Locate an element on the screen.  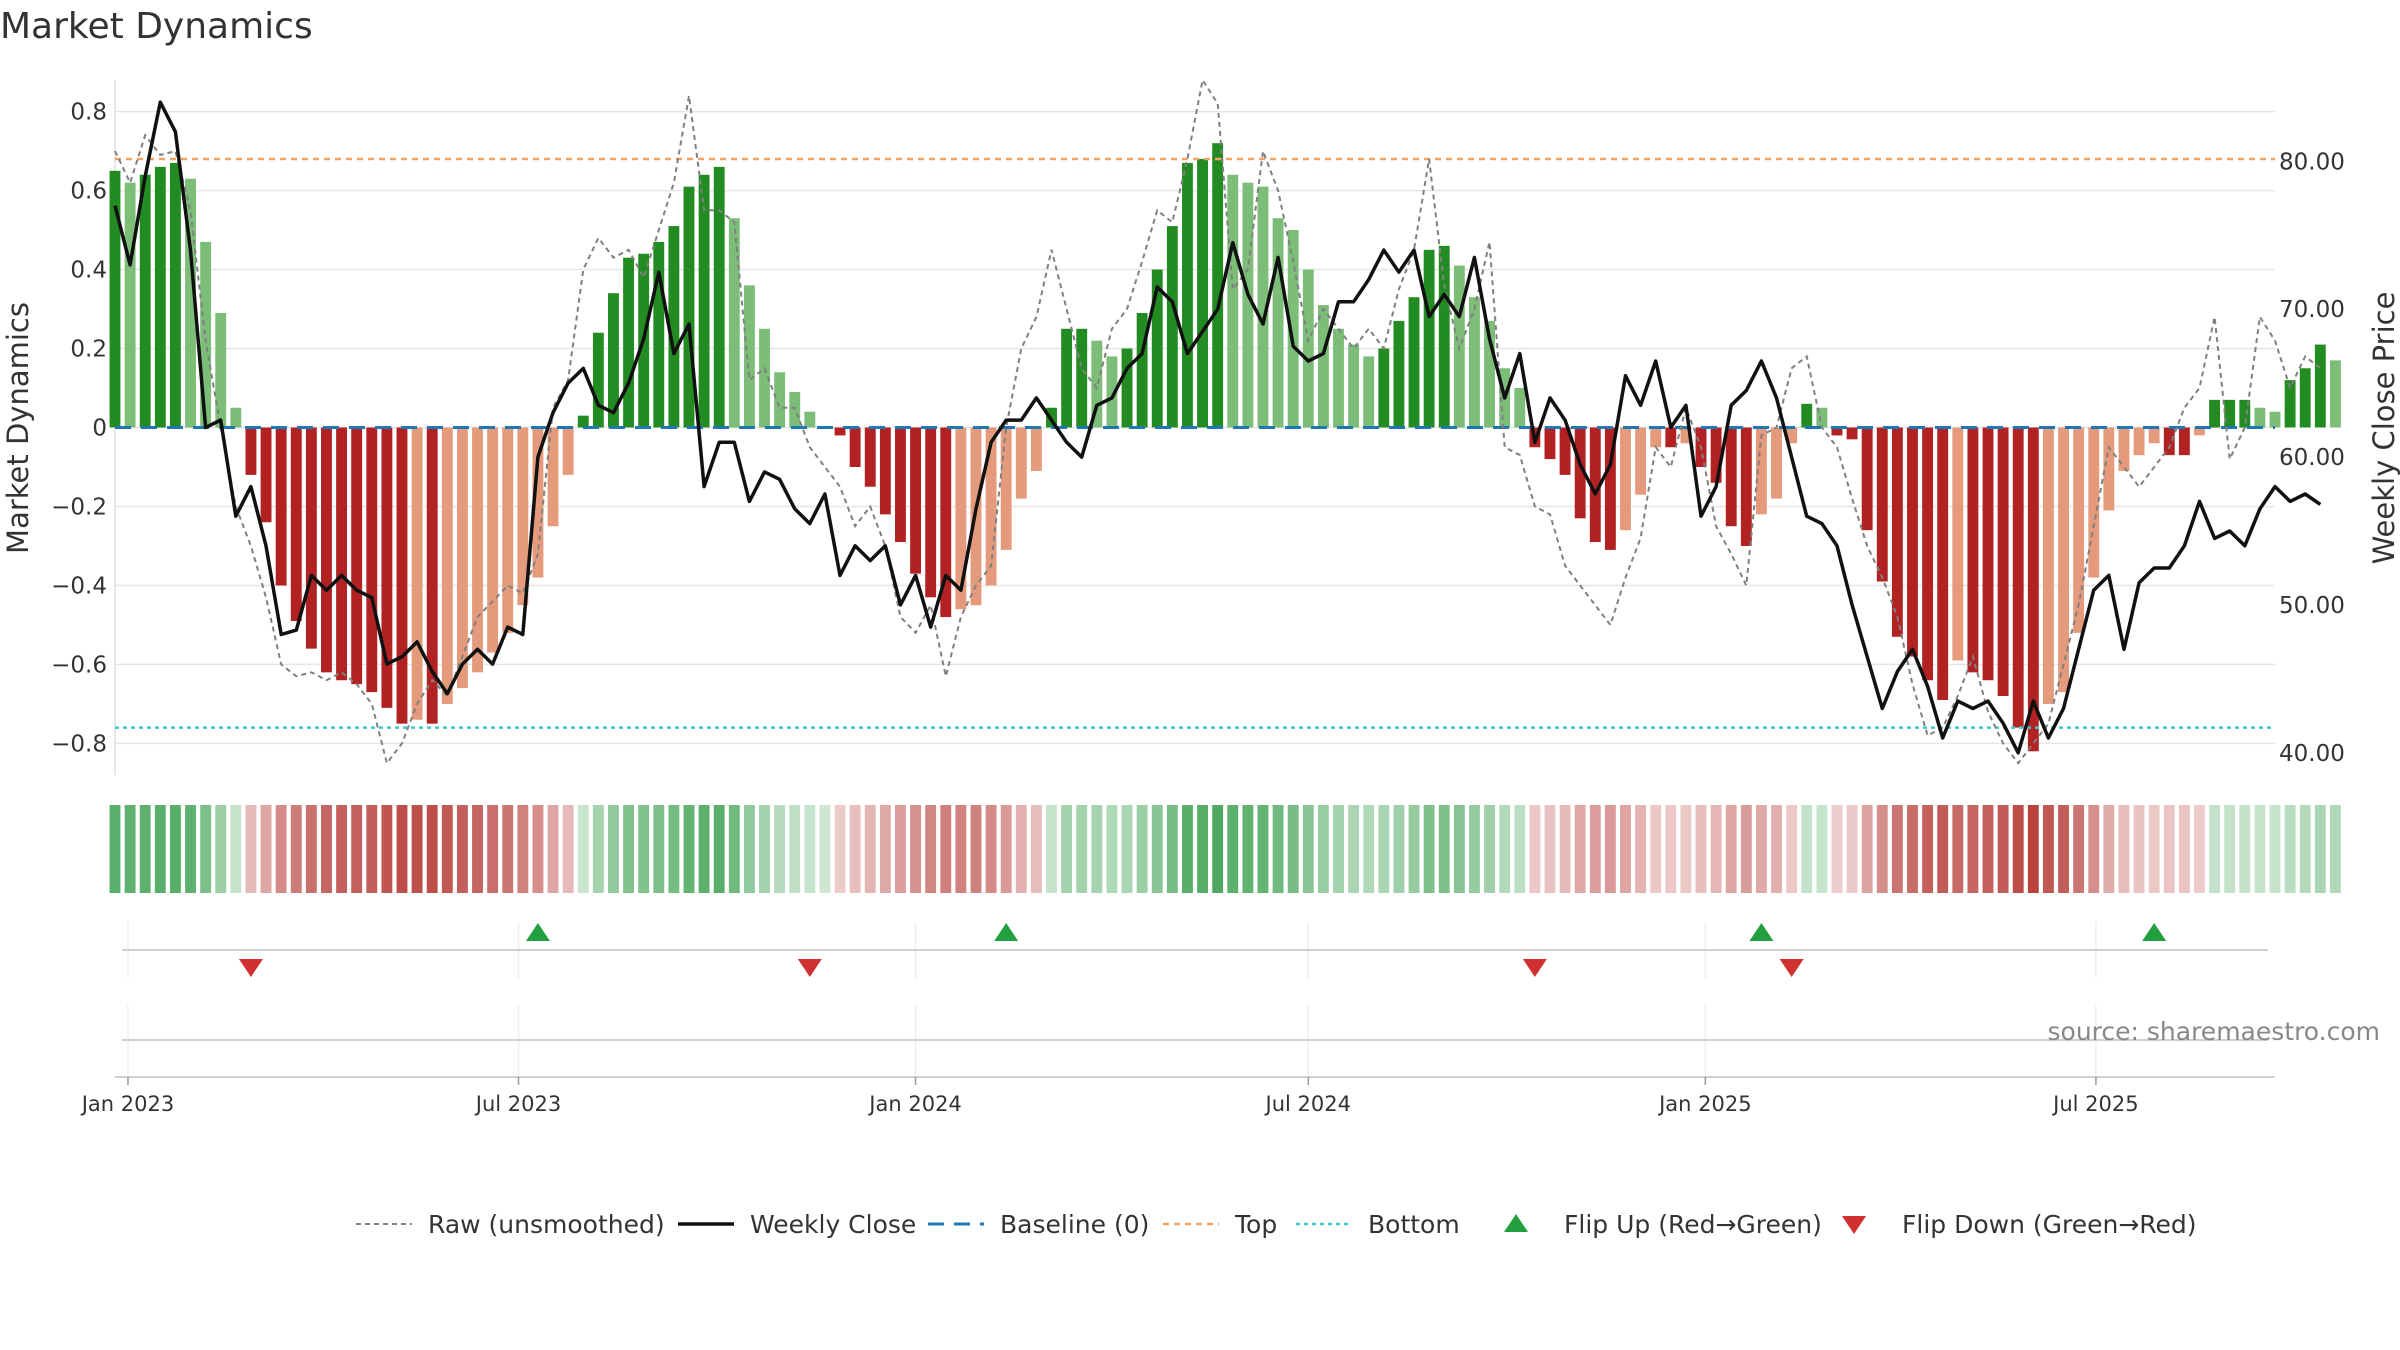
y2-tick-label: 70.00 is located at coordinates (2312, 310).